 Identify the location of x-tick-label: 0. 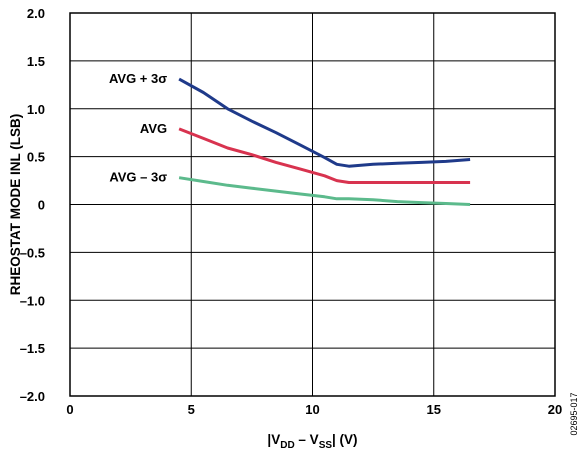
(69, 409).